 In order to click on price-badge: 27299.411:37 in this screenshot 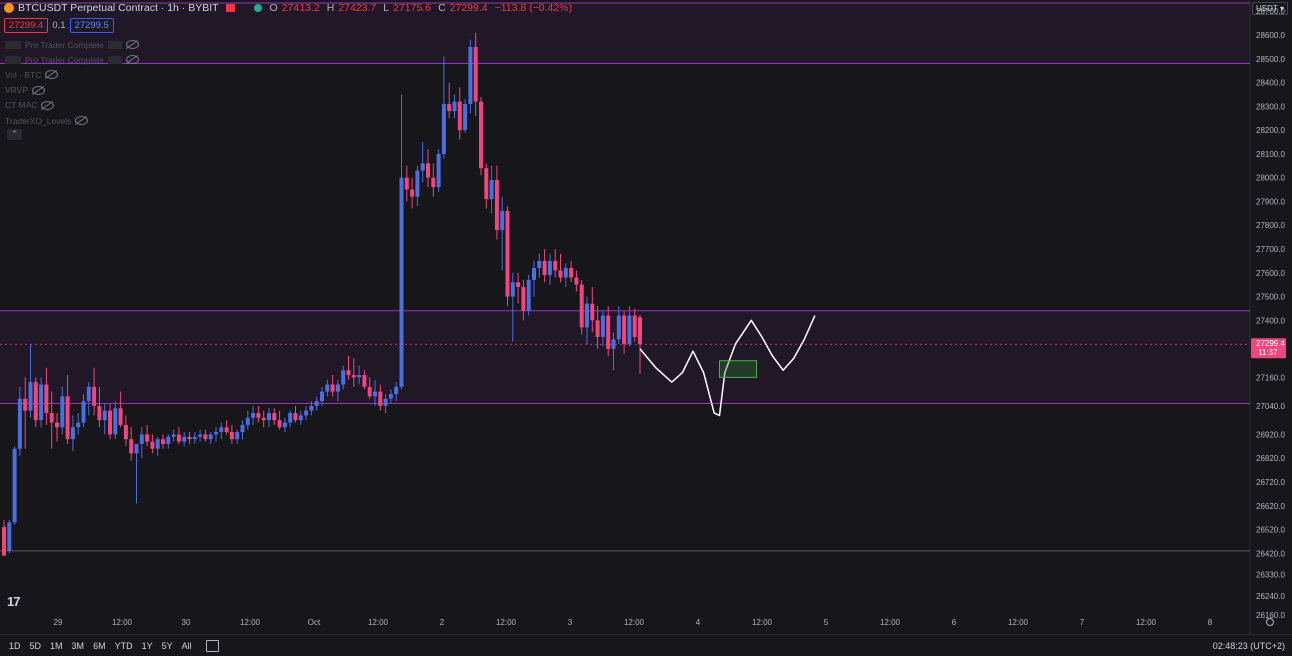, I will do `click(1268, 348)`.